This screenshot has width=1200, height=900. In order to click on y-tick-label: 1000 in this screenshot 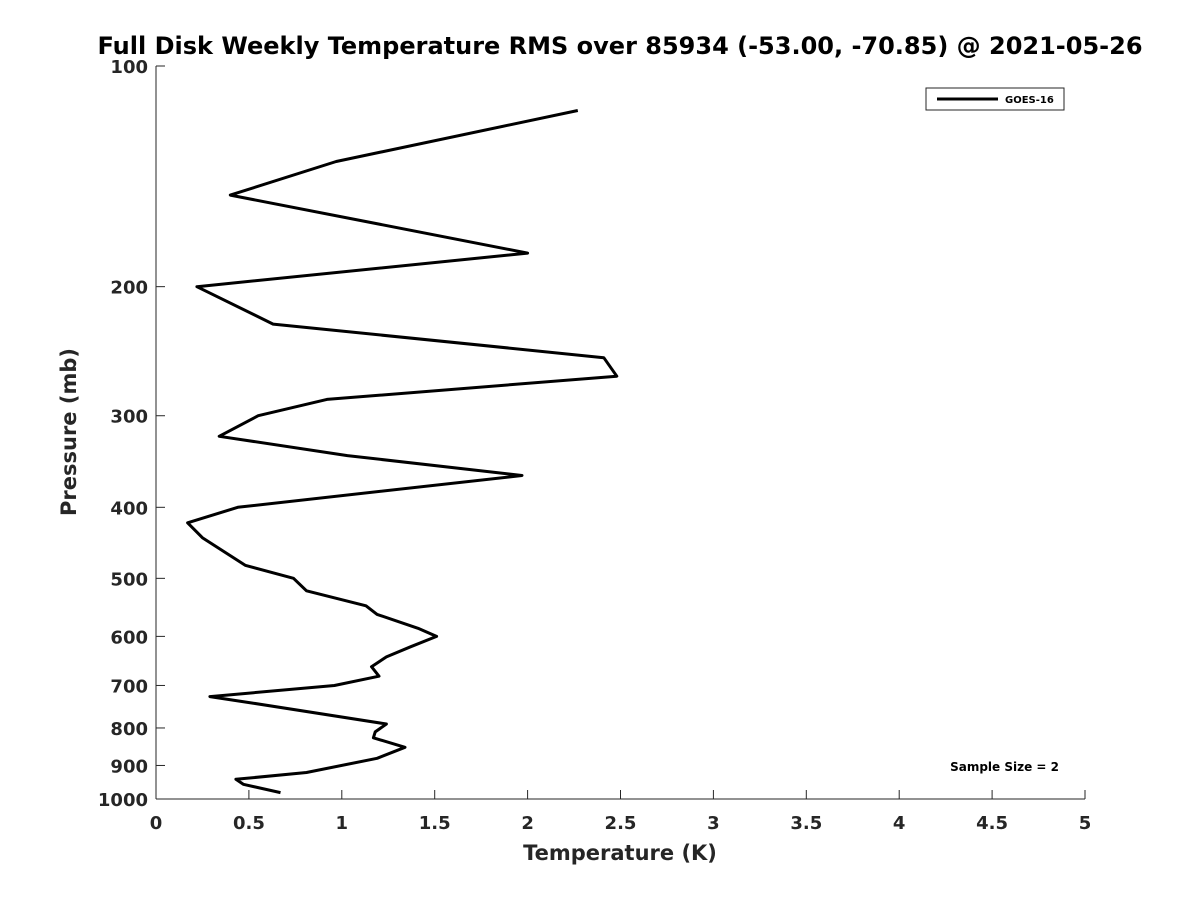, I will do `click(123, 800)`.